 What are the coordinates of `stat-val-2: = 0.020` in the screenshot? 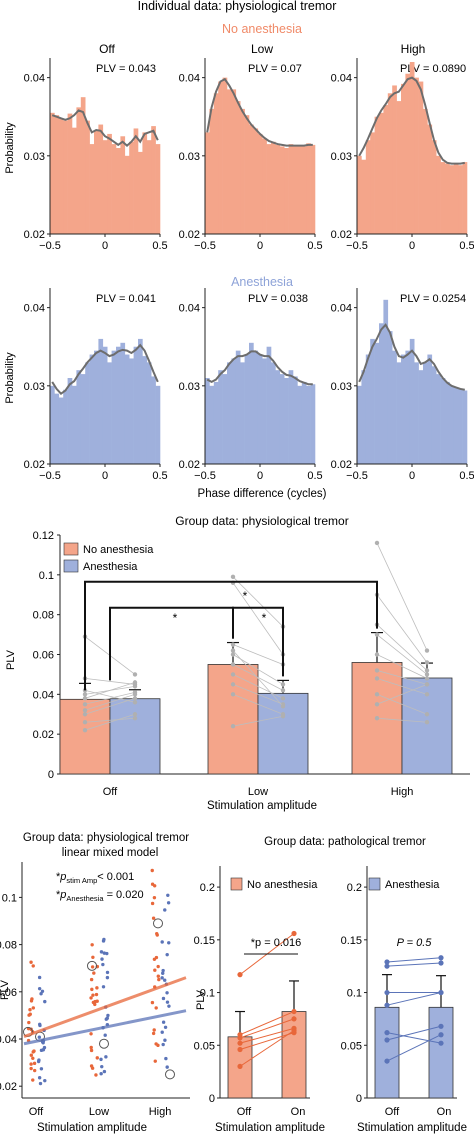 It's located at (124, 895).